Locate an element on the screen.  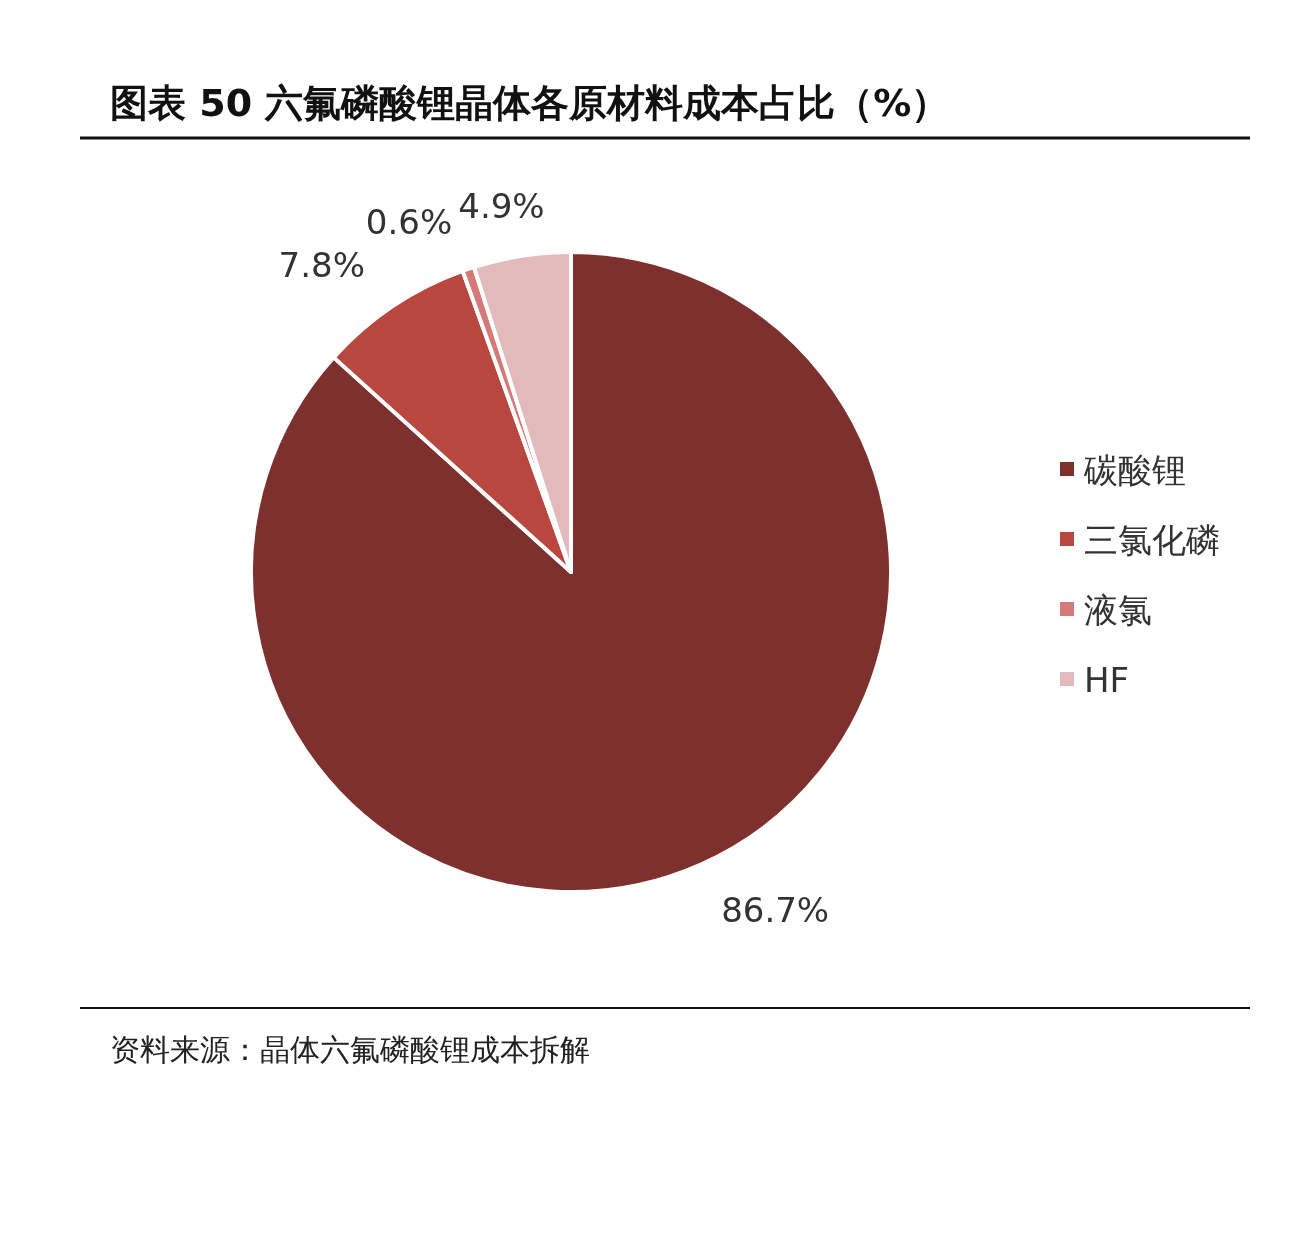
legend-label: 液氯 is located at coordinates (1118, 610).